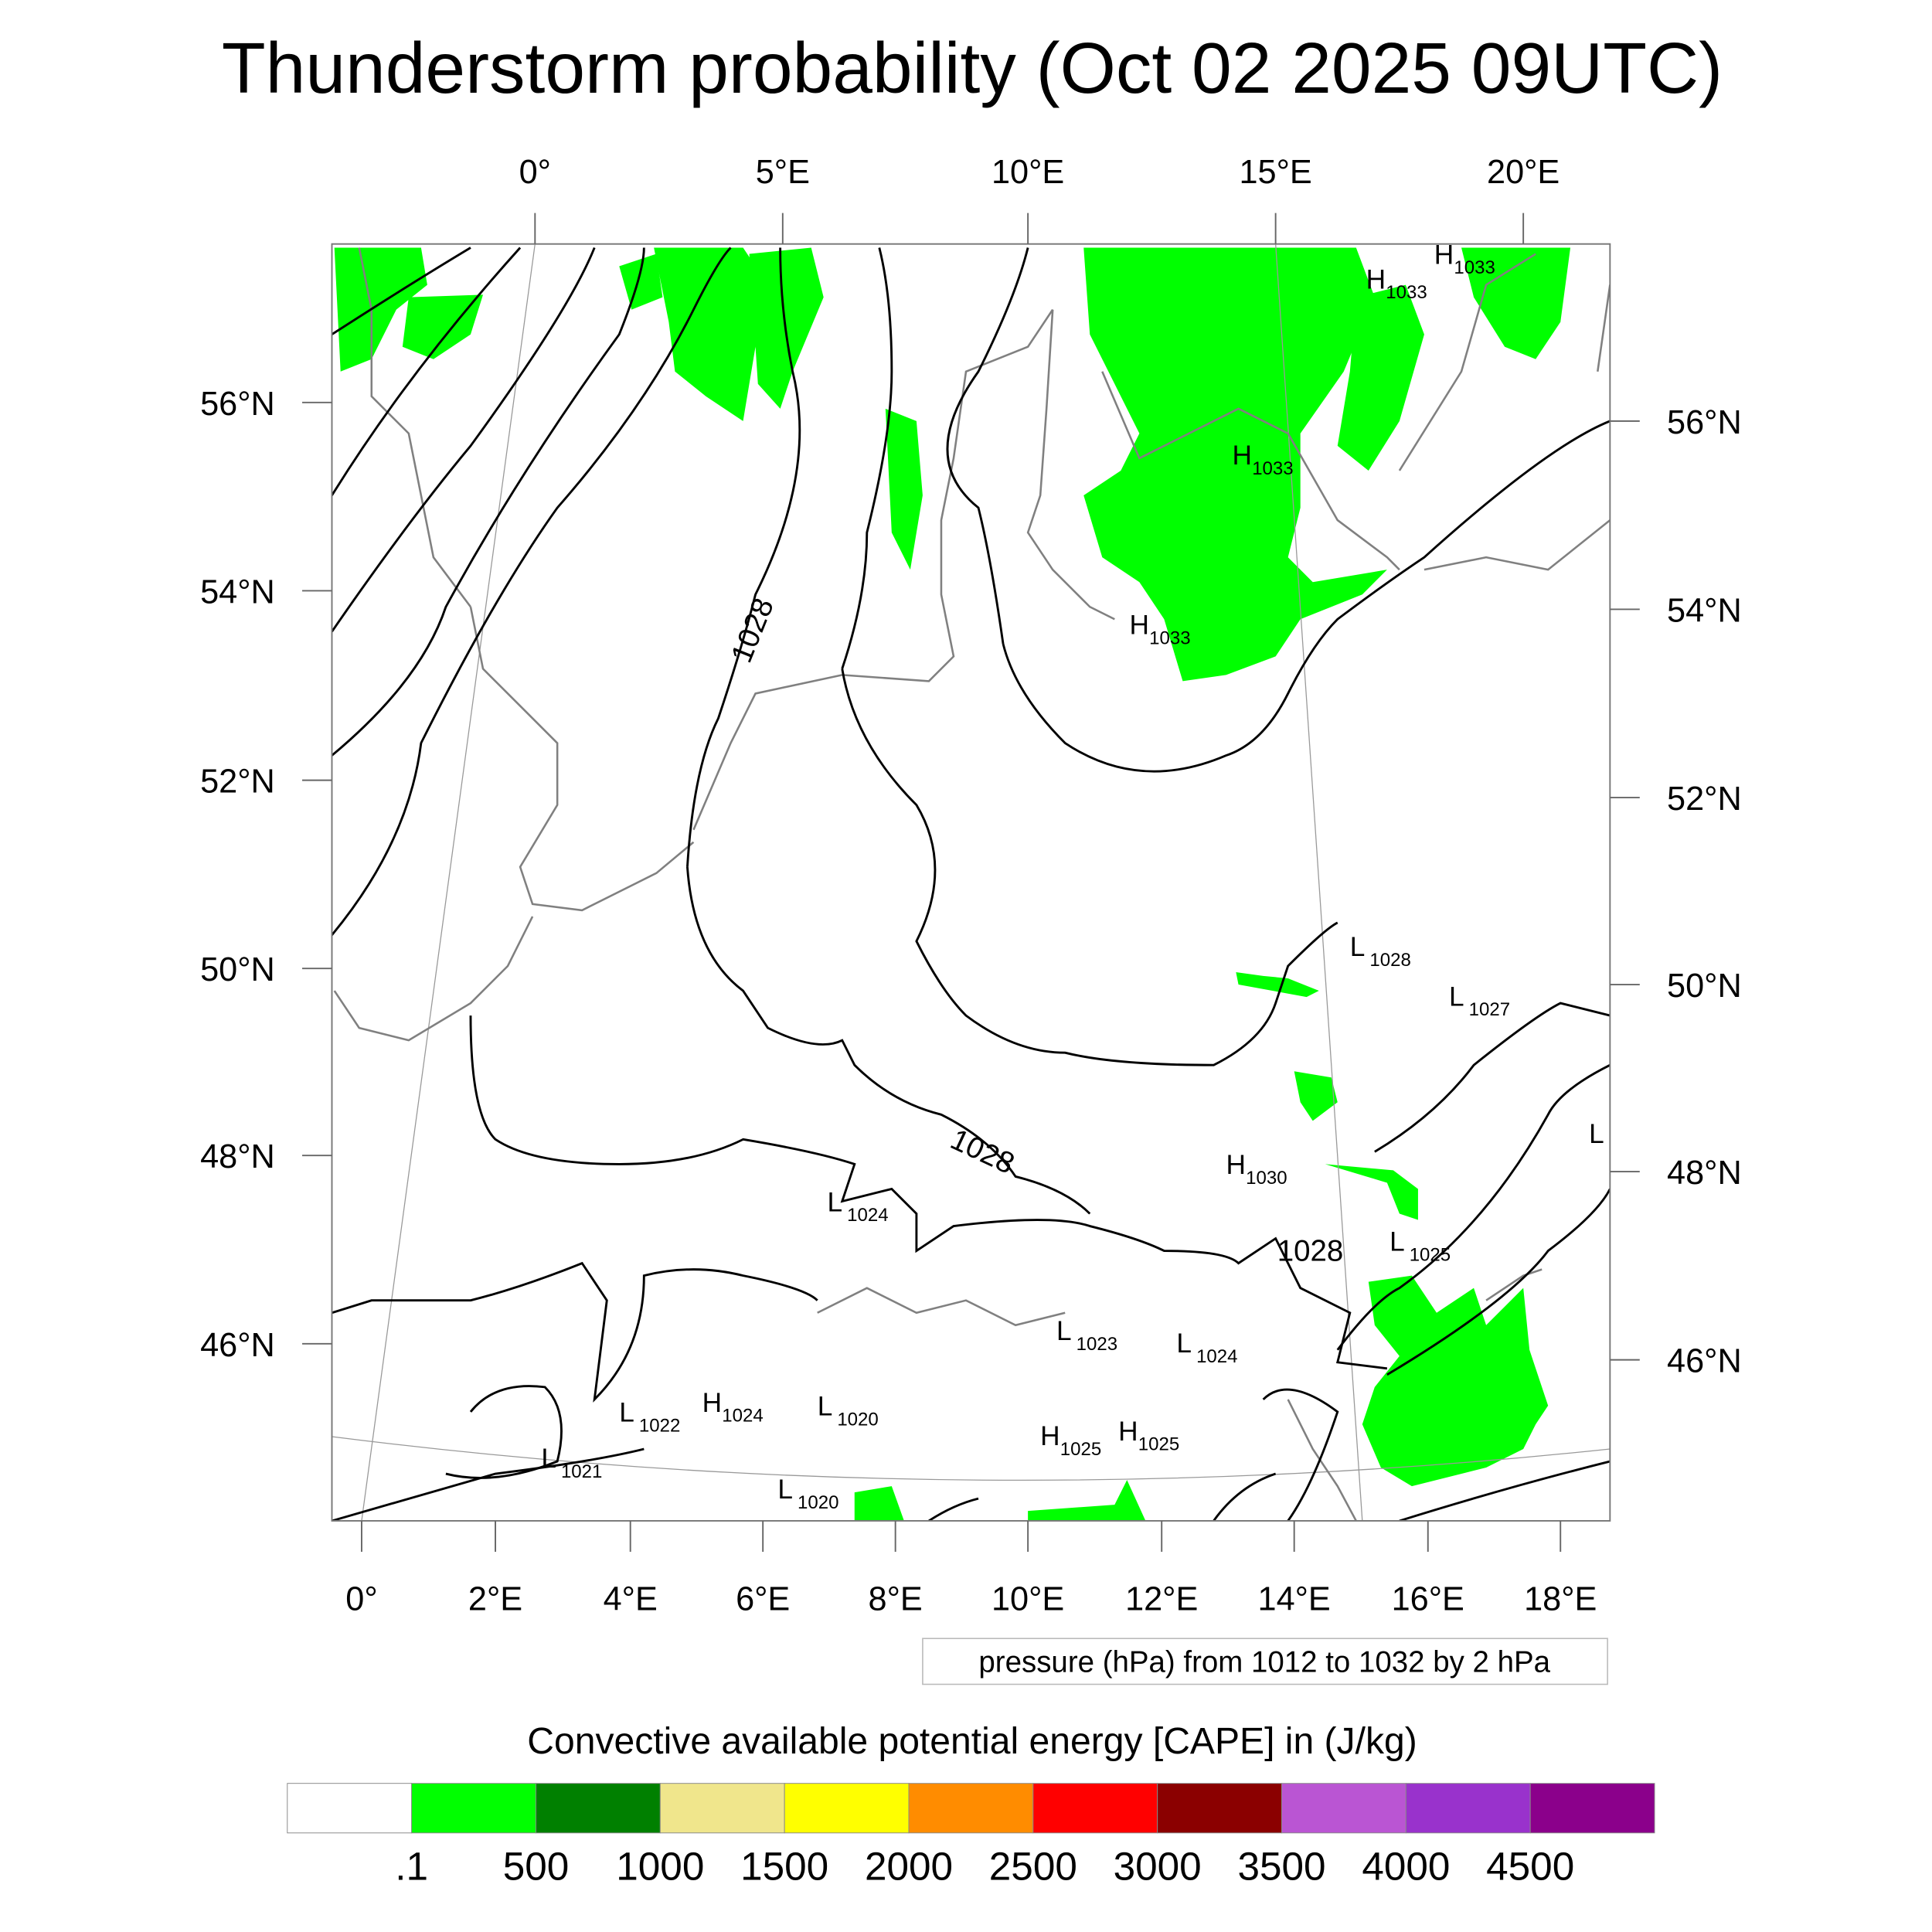 This screenshot has width=1932, height=1932. I want to click on pressure-center-high: H 1030, so click(1256, 1170).